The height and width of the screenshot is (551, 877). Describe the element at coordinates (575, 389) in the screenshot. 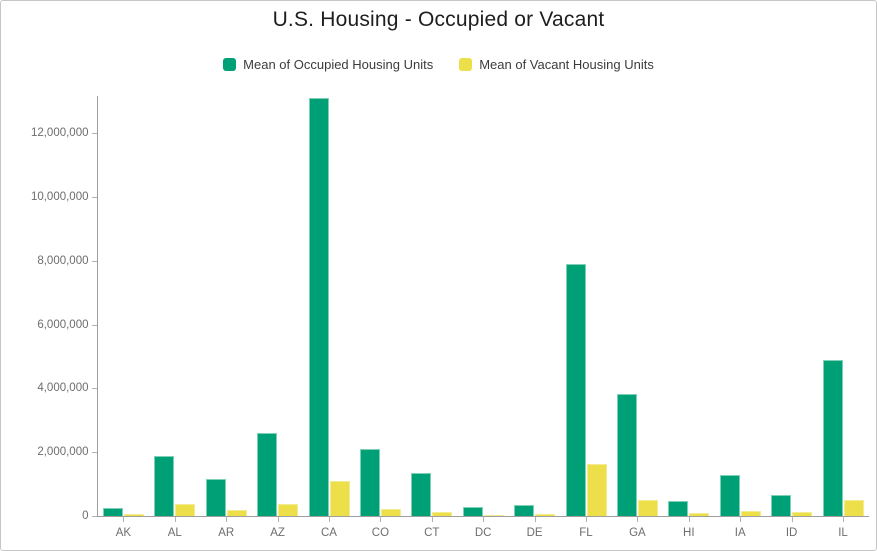

I see `bar-occupied-FL` at that location.